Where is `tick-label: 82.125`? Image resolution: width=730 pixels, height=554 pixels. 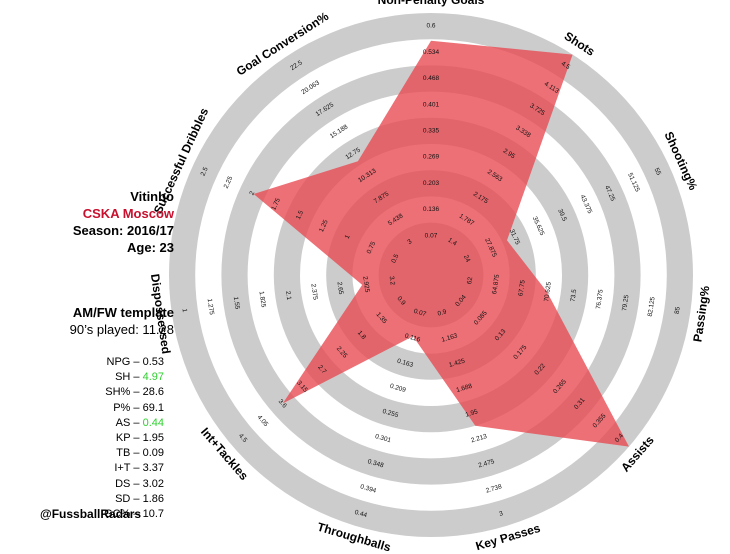
tick-label: 82.125 is located at coordinates (652, 306).